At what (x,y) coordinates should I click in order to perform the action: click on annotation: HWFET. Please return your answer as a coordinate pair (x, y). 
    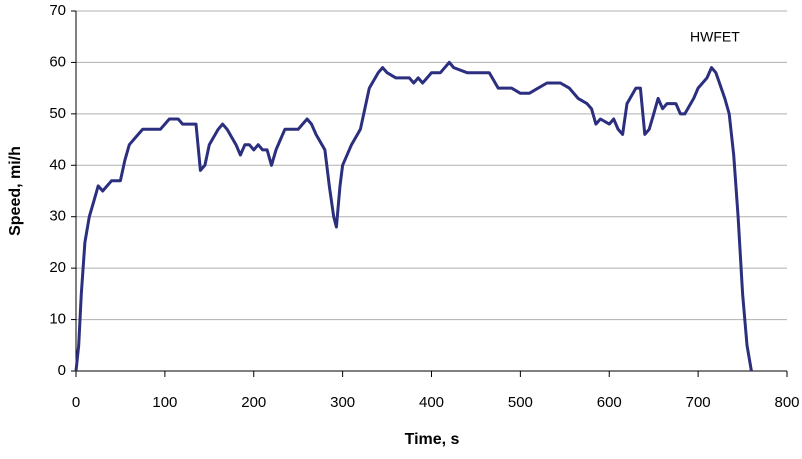
    Looking at the image, I should click on (715, 37).